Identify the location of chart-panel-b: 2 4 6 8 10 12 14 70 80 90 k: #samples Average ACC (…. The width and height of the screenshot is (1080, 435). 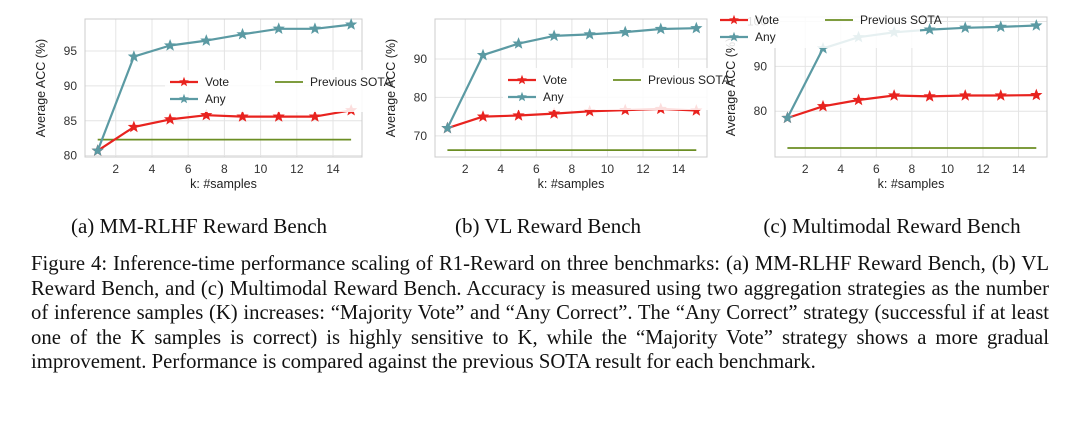
(557, 104).